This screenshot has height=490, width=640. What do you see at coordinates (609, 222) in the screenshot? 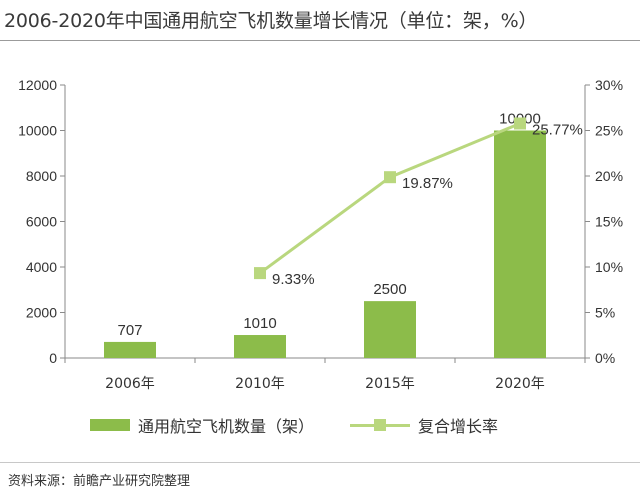
I see `y-right-tick-label: 15%` at bounding box center [609, 222].